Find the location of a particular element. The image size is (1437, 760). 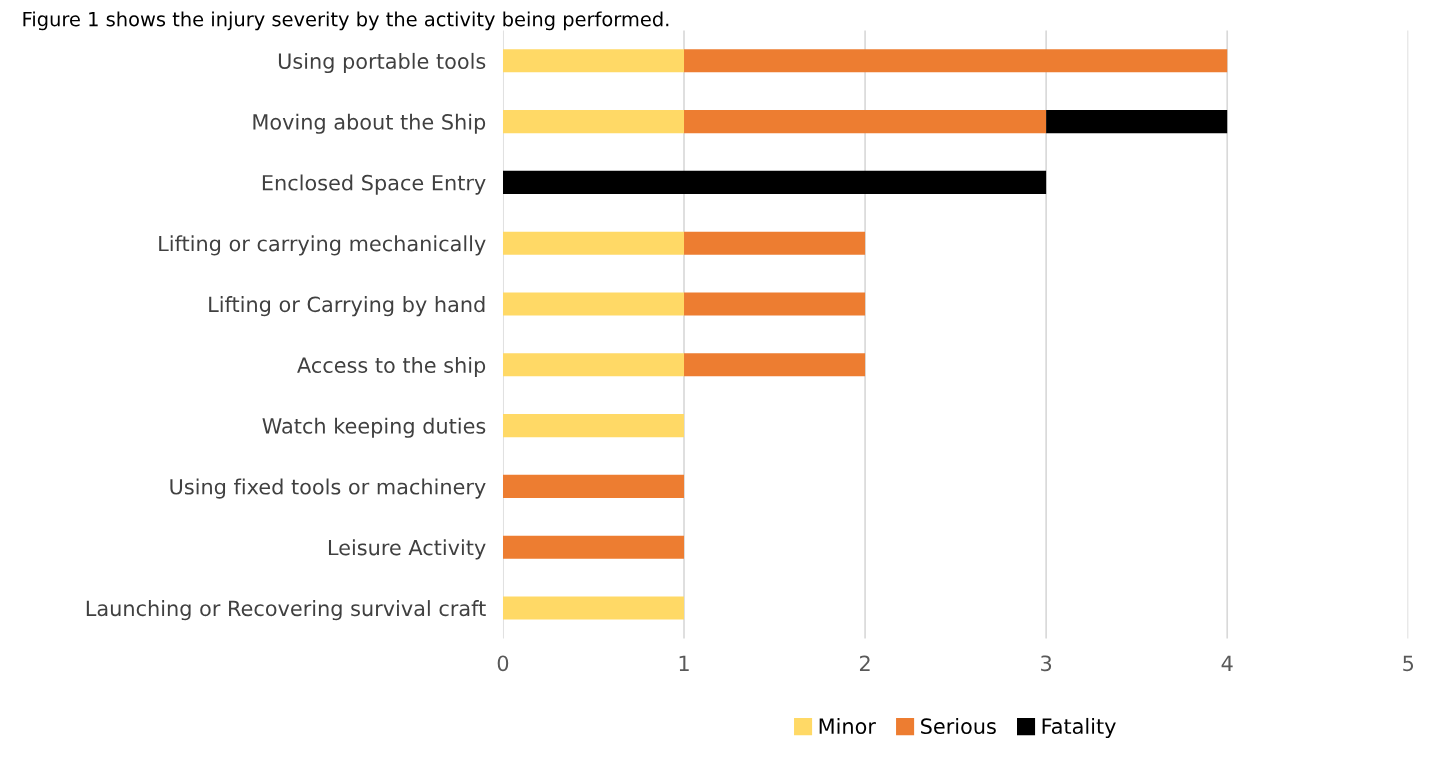

y-tick-label: Access to the ship is located at coordinates (391, 367).